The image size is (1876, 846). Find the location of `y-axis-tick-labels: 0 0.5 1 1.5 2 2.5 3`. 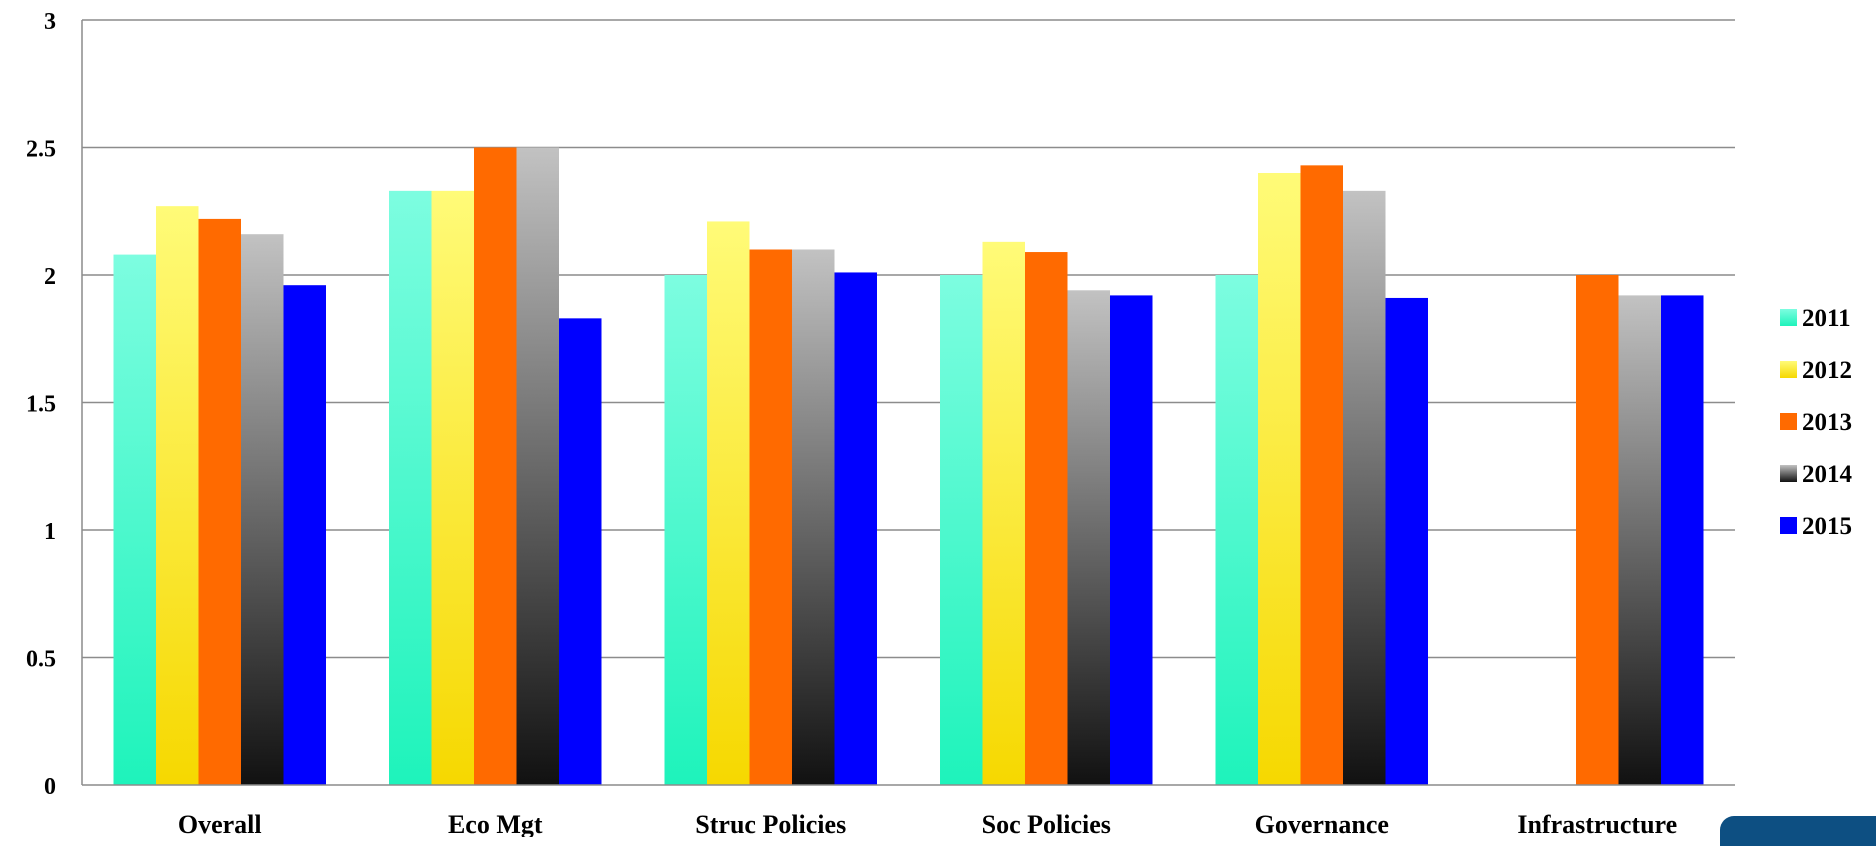

y-axis-tick-labels: 0 0.5 1 1.5 2 2.5 3 is located at coordinates (41, 404).